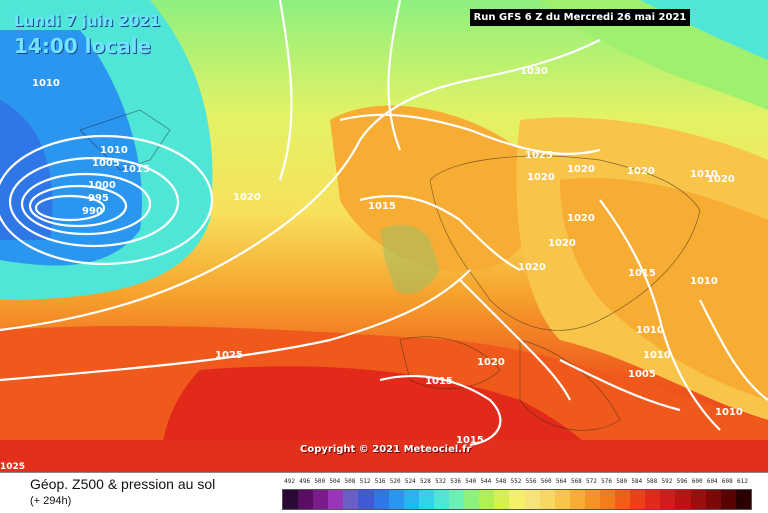 The image size is (768, 513). I want to click on scale-tick-label: 600, so click(697, 481).